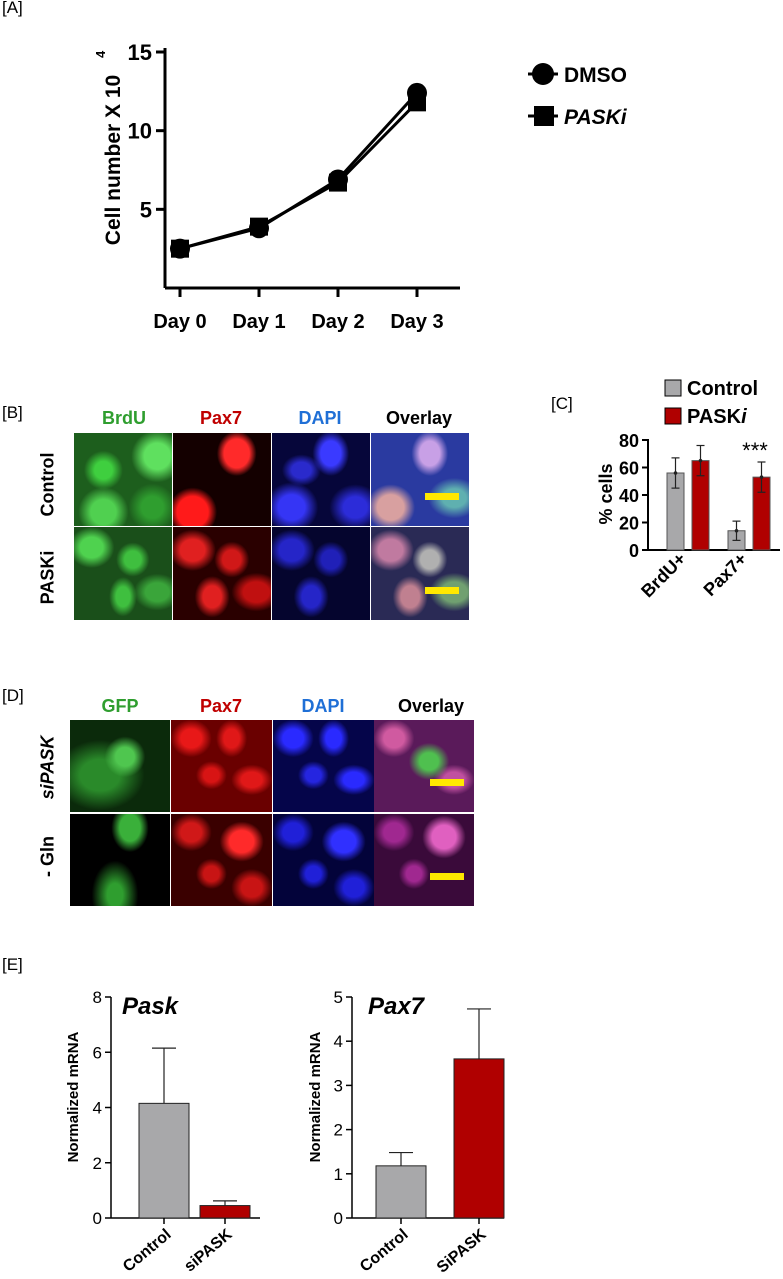  What do you see at coordinates (562, 403) in the screenshot?
I see `panel-c-label: [C]` at bounding box center [562, 403].